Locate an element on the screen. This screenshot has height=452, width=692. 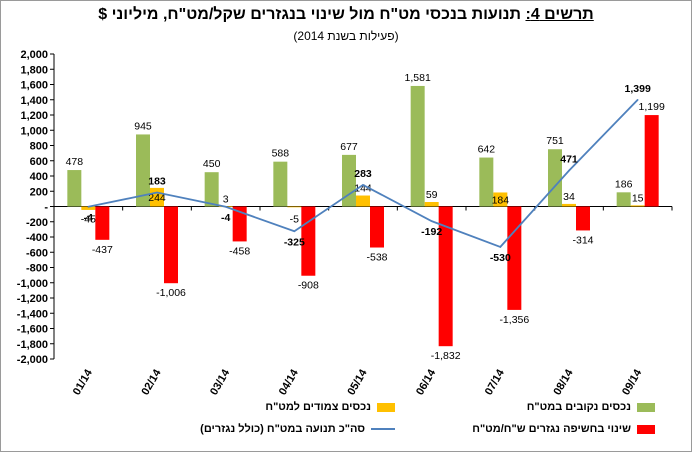
line-data-label: 471 is located at coordinates (569, 160).